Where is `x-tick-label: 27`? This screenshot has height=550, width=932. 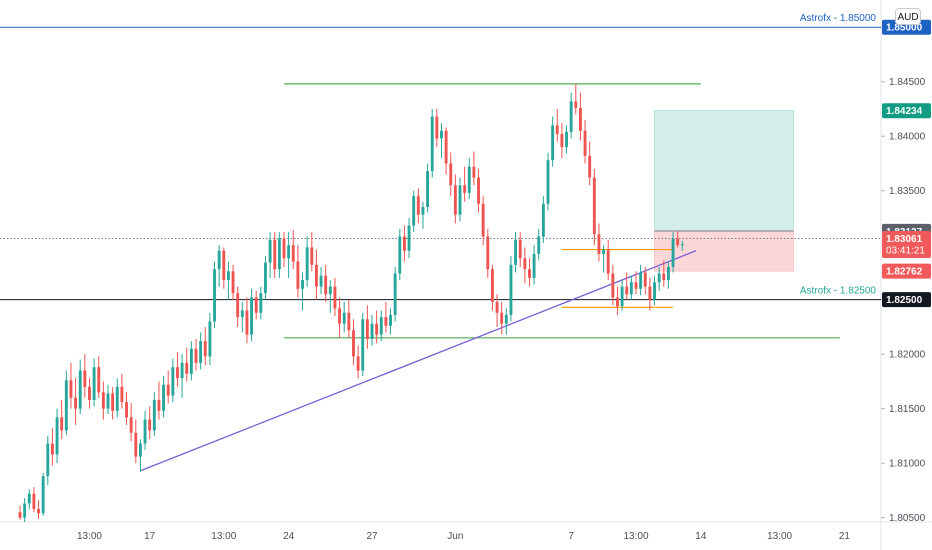
x-tick-label: 27 is located at coordinates (372, 536).